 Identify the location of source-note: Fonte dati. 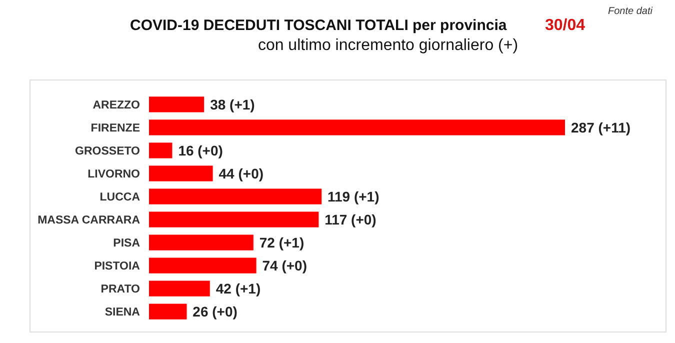
(631, 11).